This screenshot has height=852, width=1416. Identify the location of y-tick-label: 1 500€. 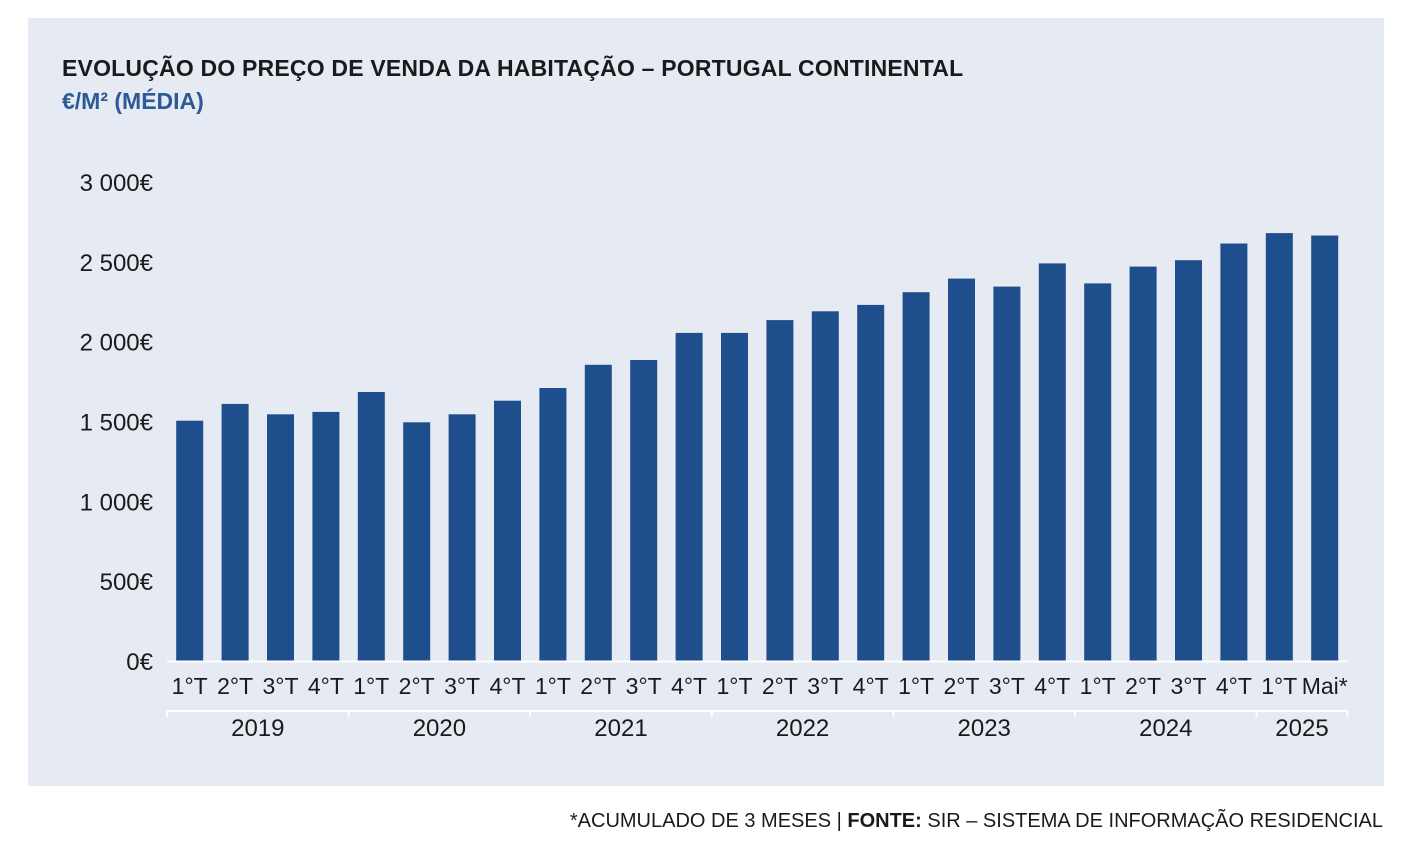
(117, 423).